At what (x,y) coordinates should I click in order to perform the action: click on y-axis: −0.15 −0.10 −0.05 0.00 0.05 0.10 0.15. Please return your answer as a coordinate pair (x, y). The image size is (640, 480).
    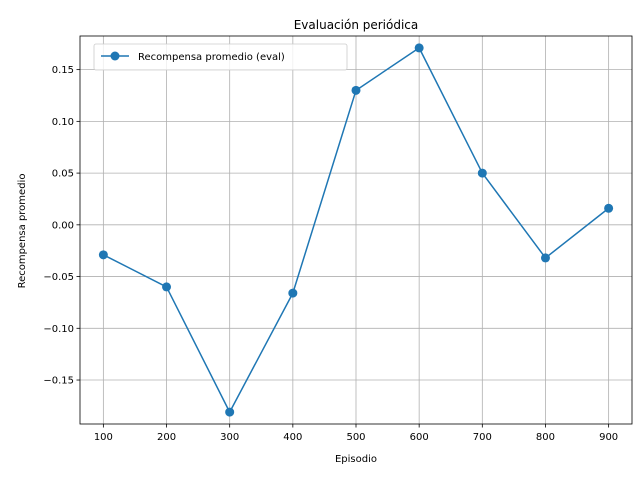
    Looking at the image, I should click on (61, 226).